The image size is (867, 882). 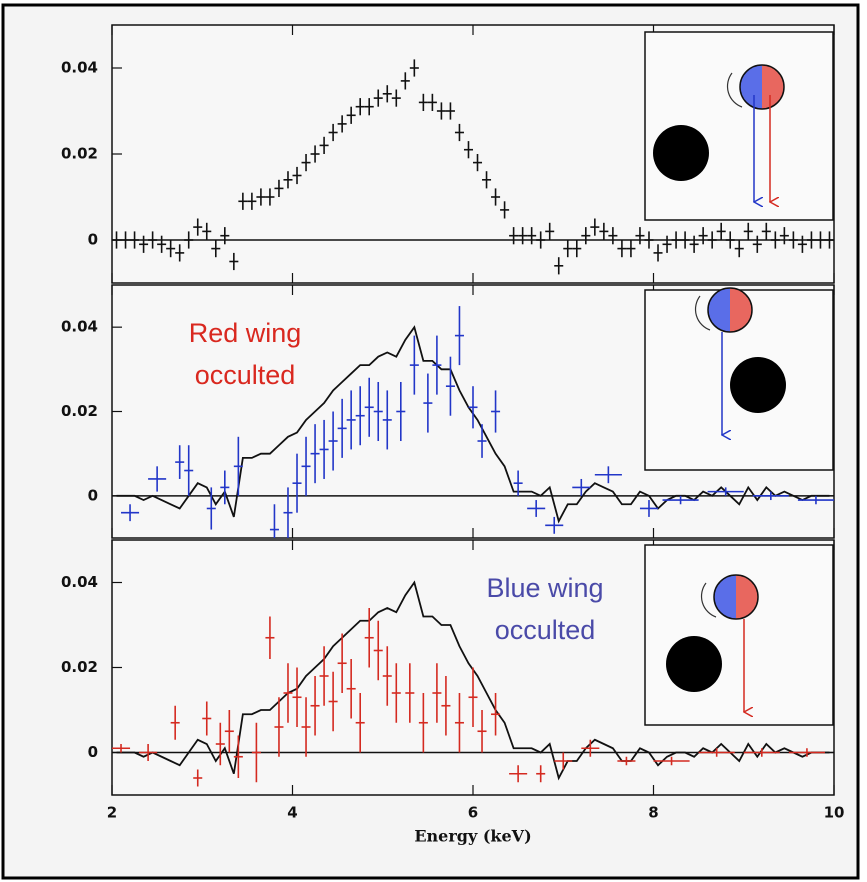 I want to click on ball-outline, so click(x=730, y=310).